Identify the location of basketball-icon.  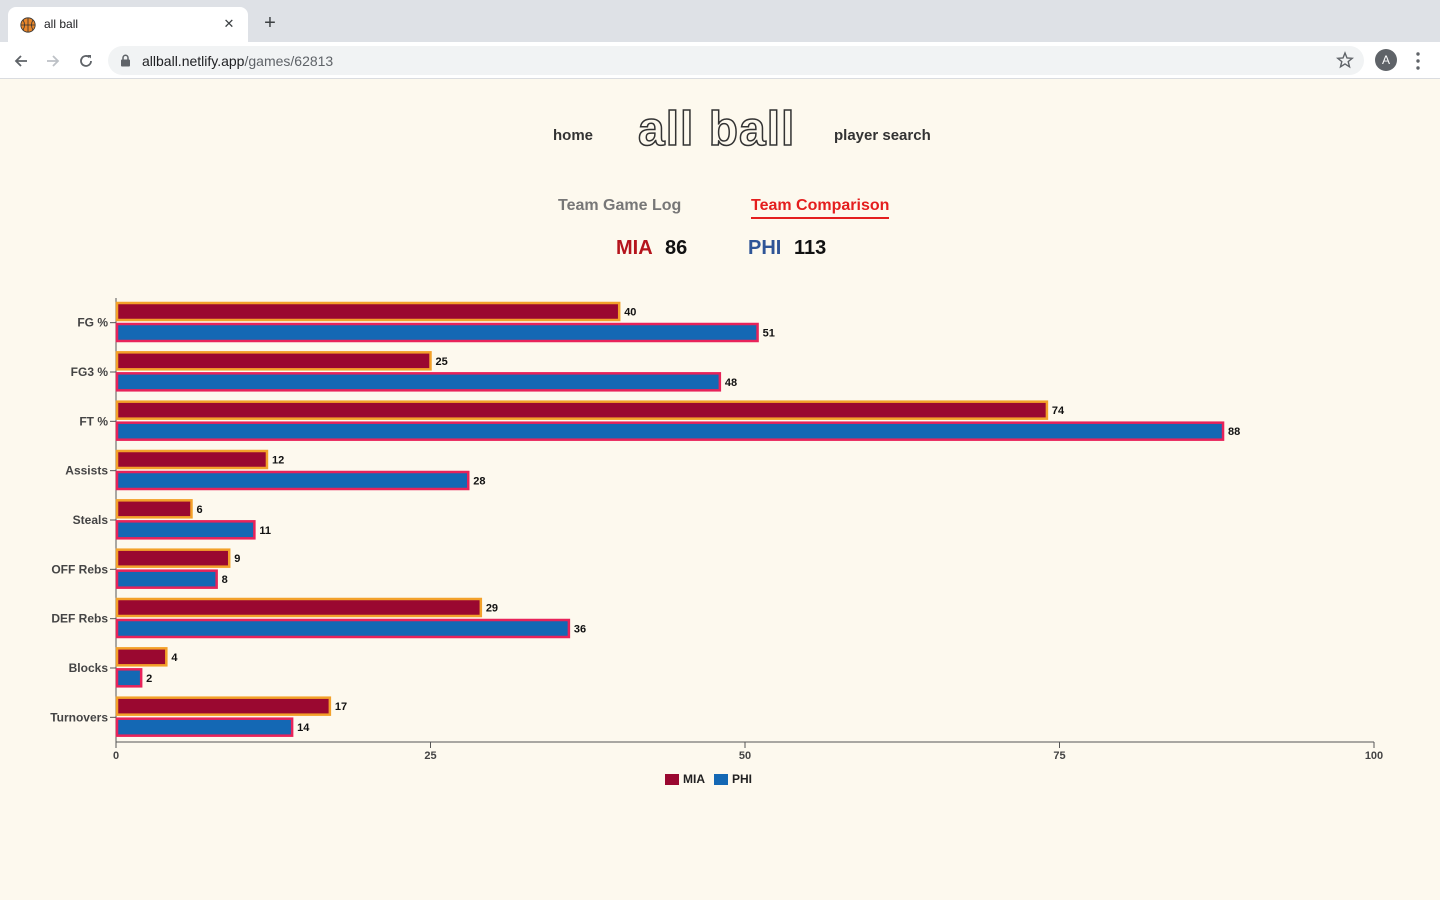
(28, 25).